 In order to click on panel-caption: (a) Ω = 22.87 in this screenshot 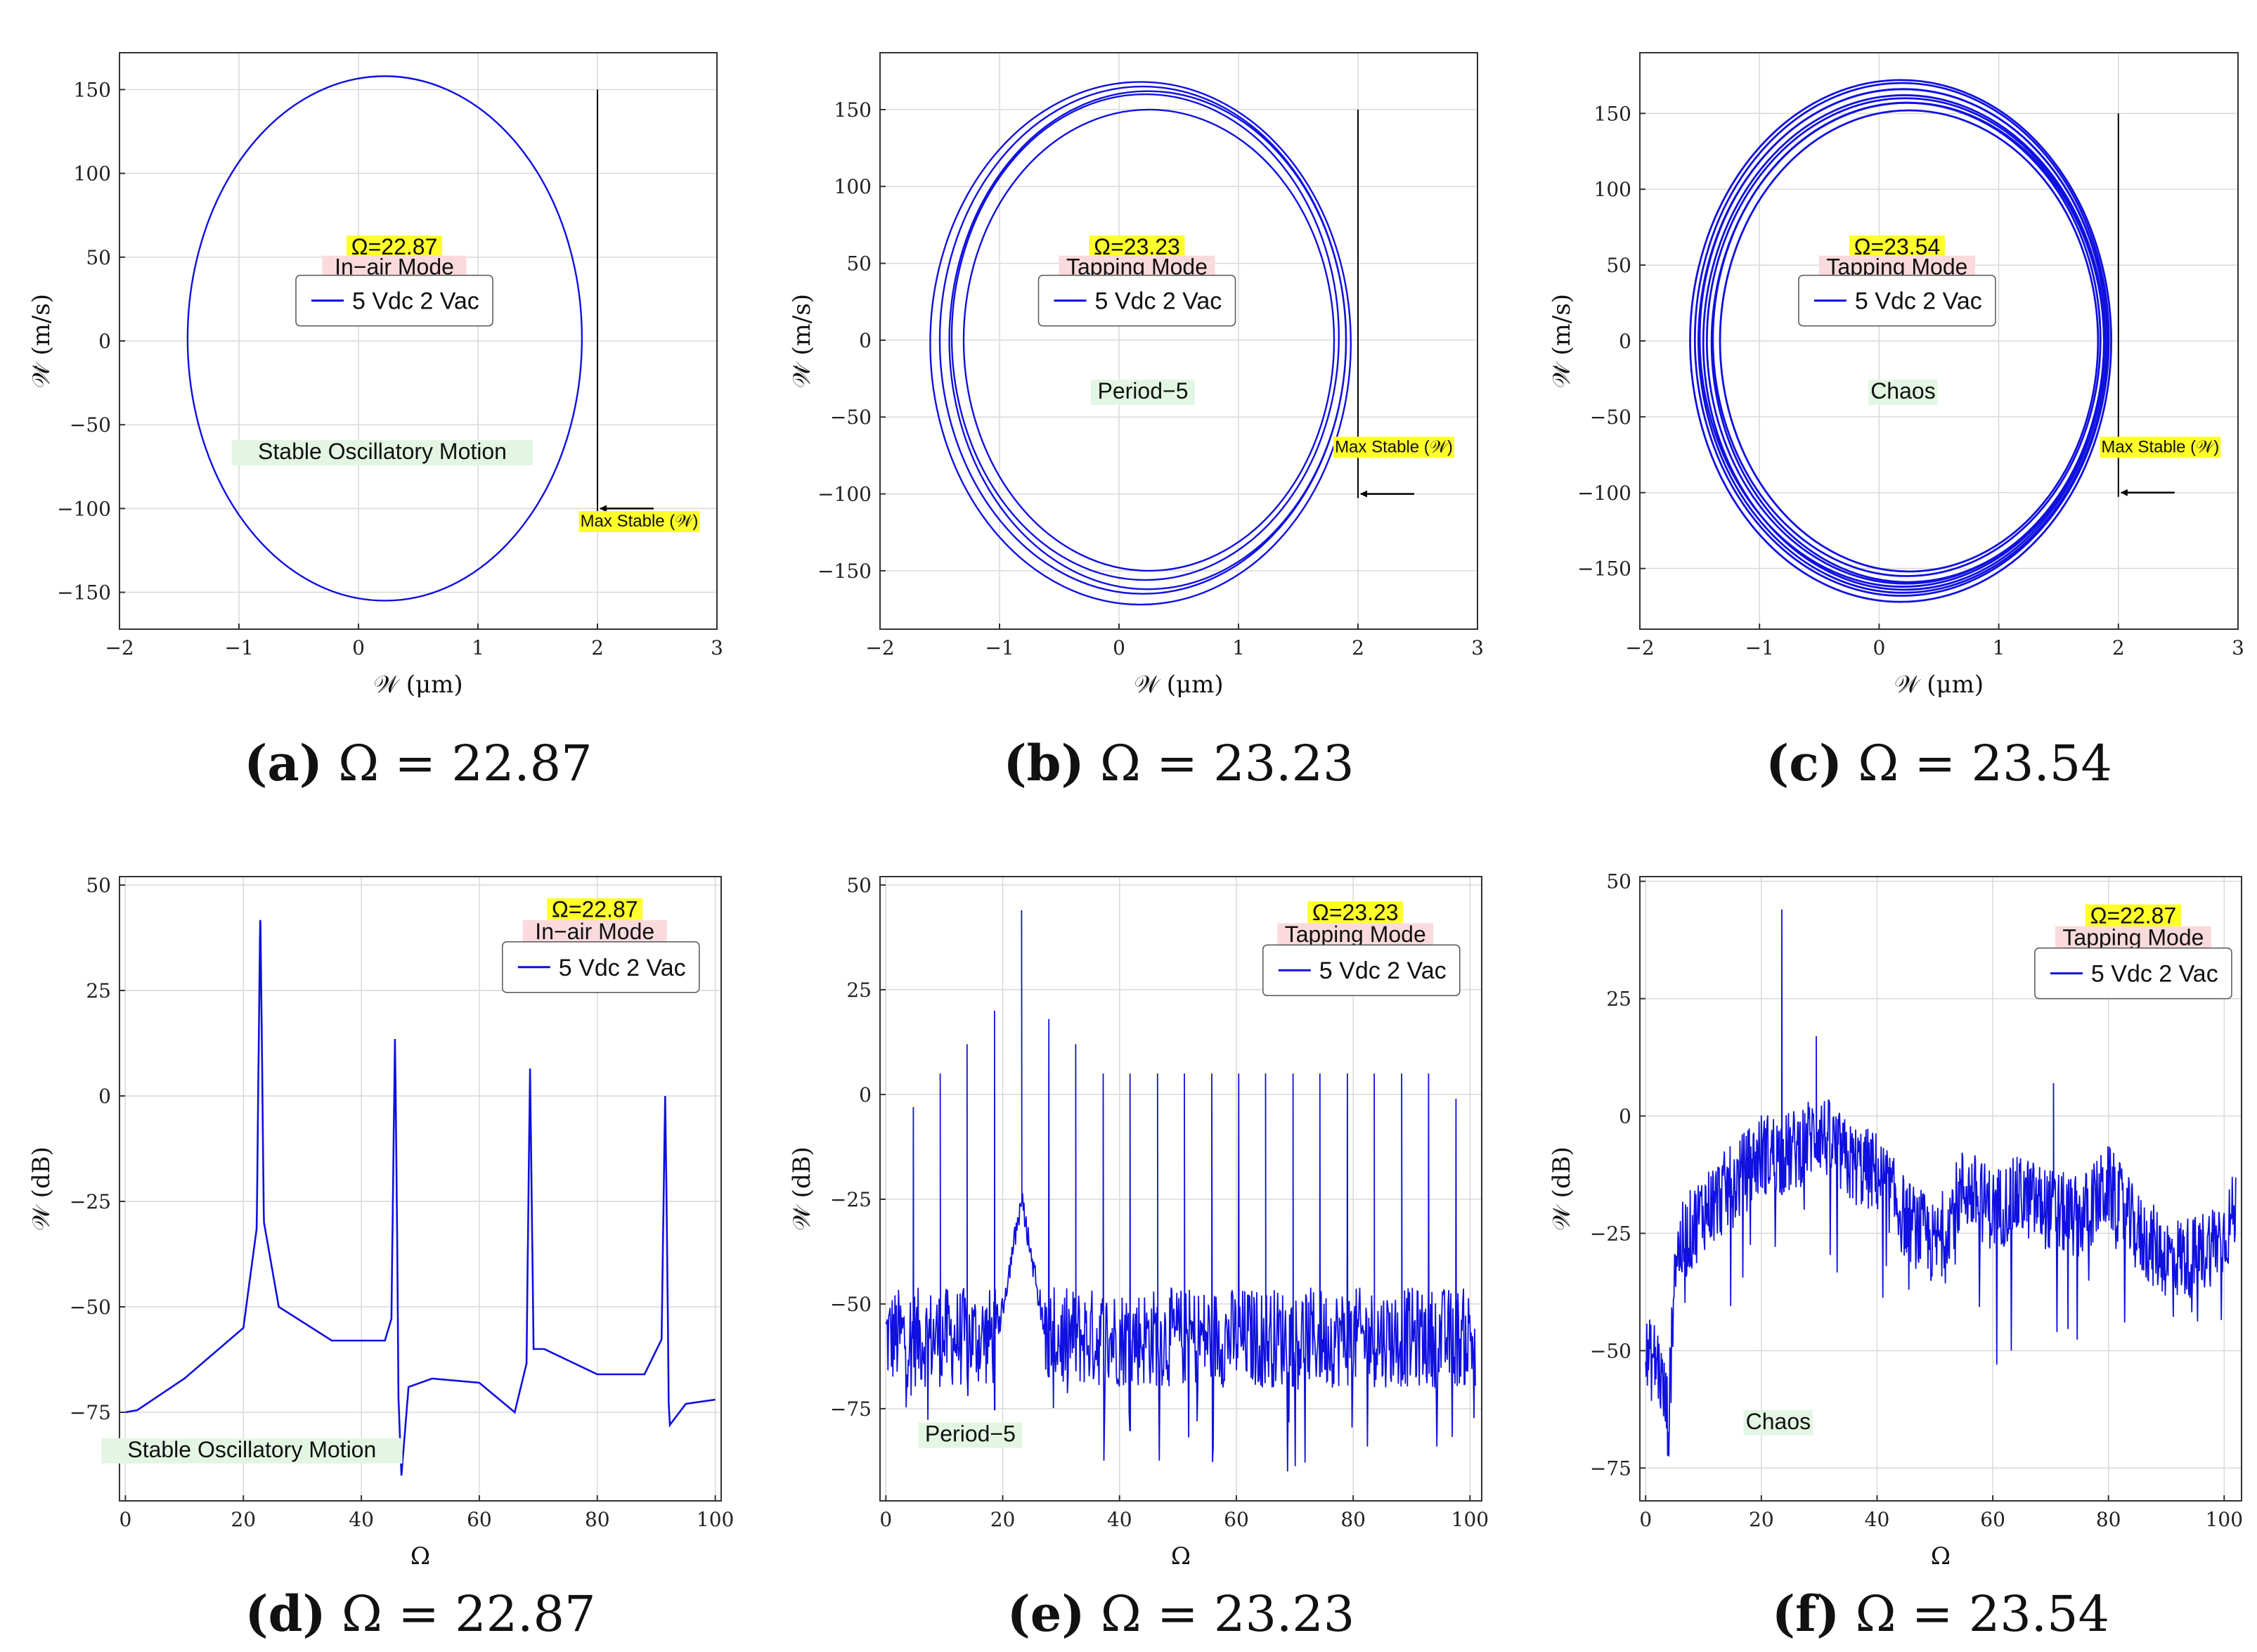, I will do `click(418, 763)`.